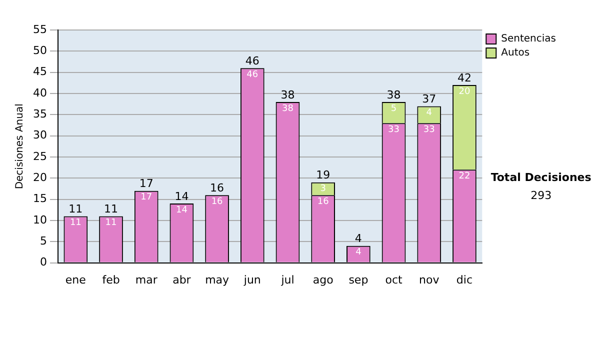 Image resolution: width=600 pixels, height=340 pixels. Describe the element at coordinates (111, 279) in the screenshot. I see `x-tick-label: feb` at that location.